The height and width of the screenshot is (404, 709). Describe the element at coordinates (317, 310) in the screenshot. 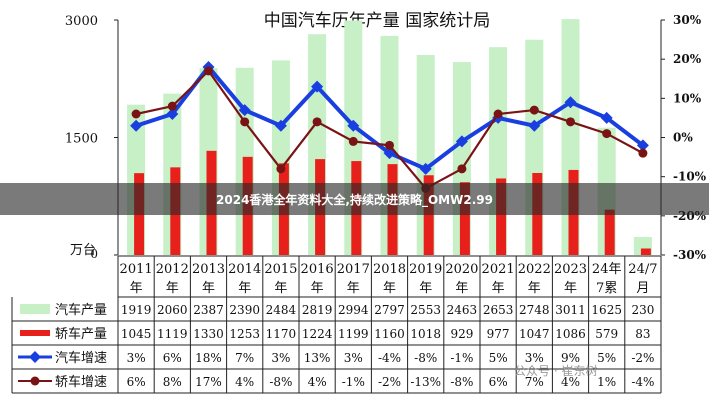

I see `table-cell-value: 2819` at that location.